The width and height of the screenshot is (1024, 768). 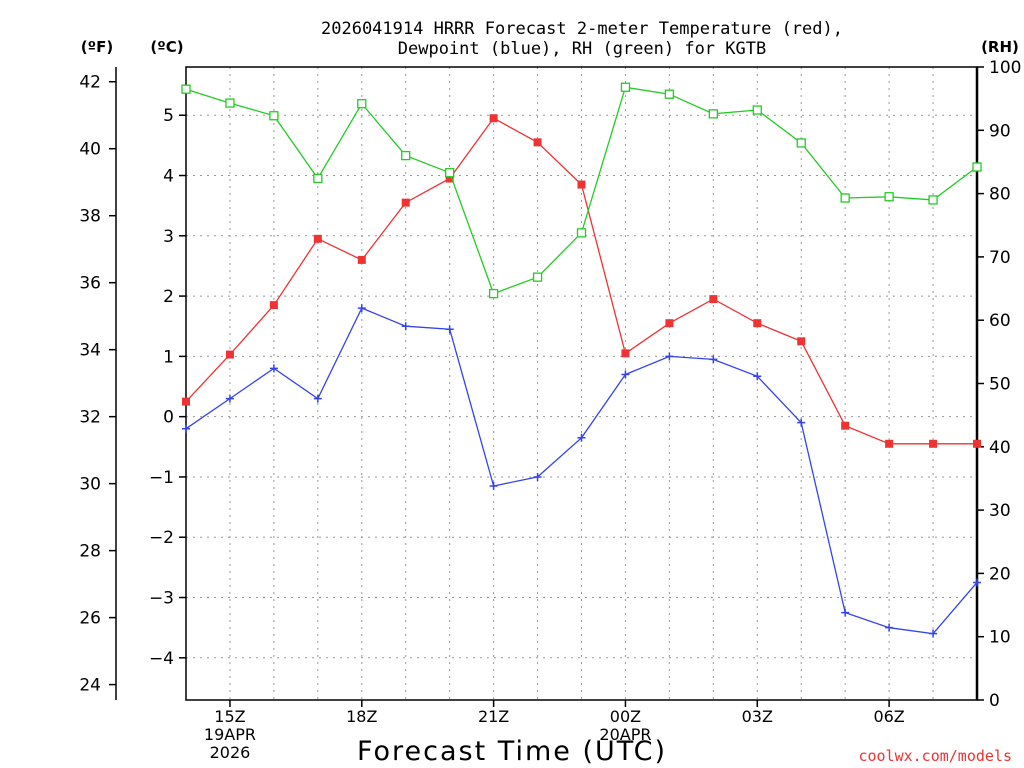 I want to click on x-axis-title: Forecast Time (UTC), so click(x=512, y=751).